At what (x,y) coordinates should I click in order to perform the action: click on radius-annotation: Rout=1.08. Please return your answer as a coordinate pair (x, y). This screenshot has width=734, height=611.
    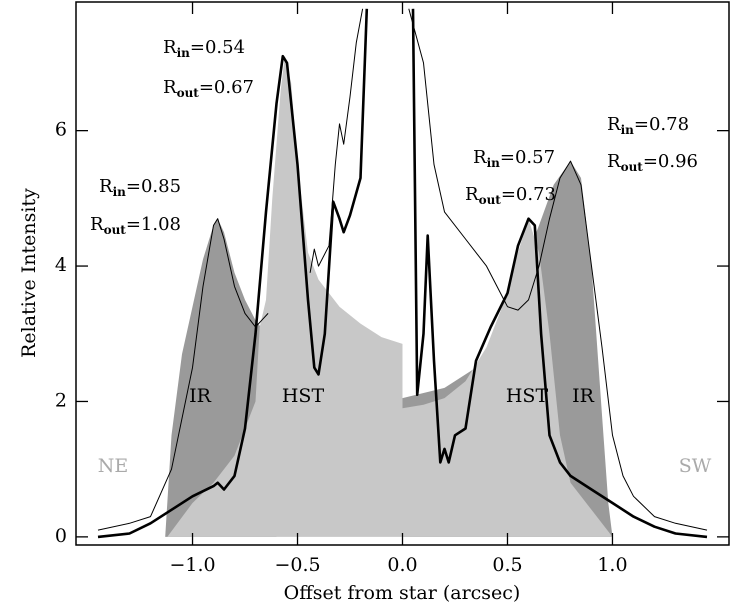
    Looking at the image, I should click on (135, 225).